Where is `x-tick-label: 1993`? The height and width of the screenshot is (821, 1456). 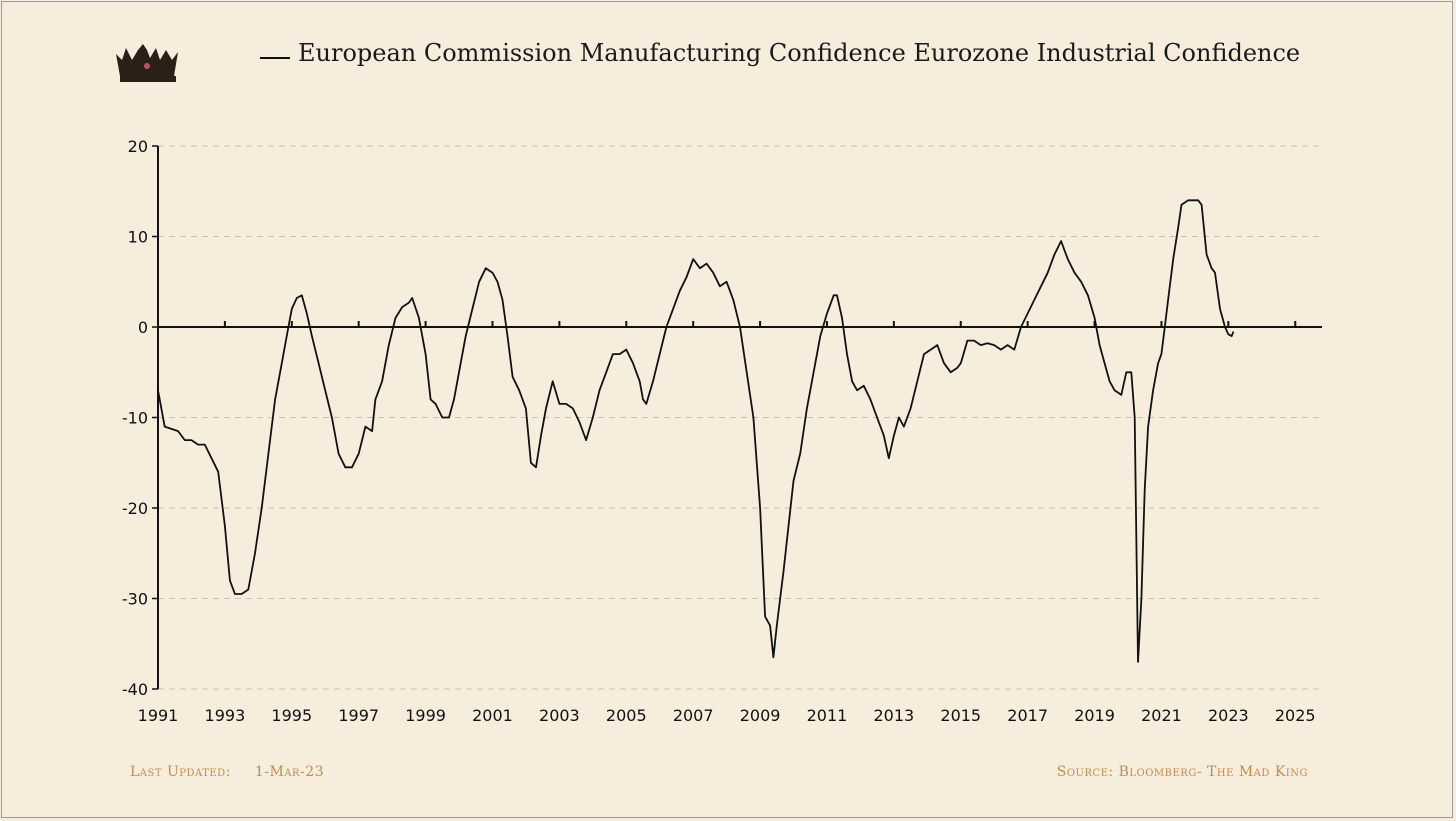
x-tick-label: 1993 is located at coordinates (225, 715).